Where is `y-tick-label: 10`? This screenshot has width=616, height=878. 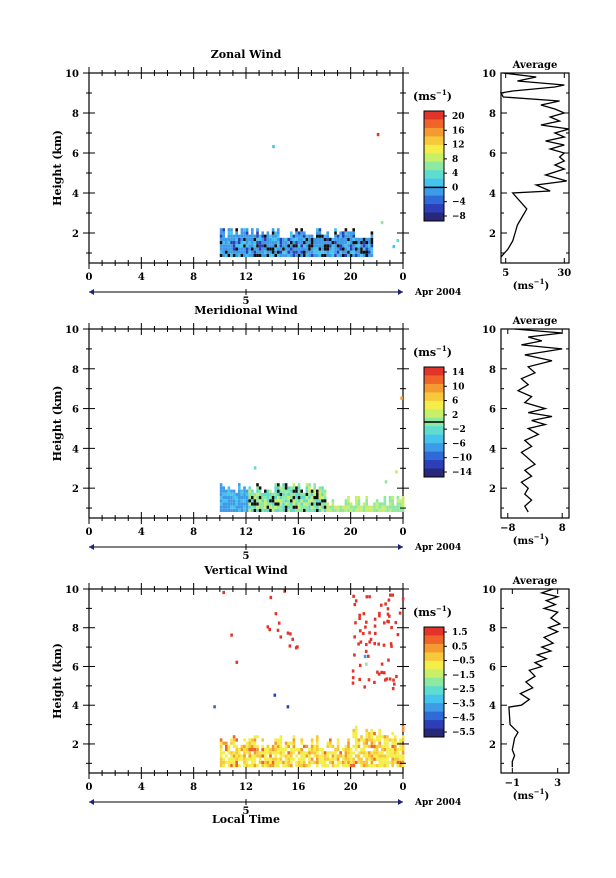 y-tick-label: 10 is located at coordinates (72, 330).